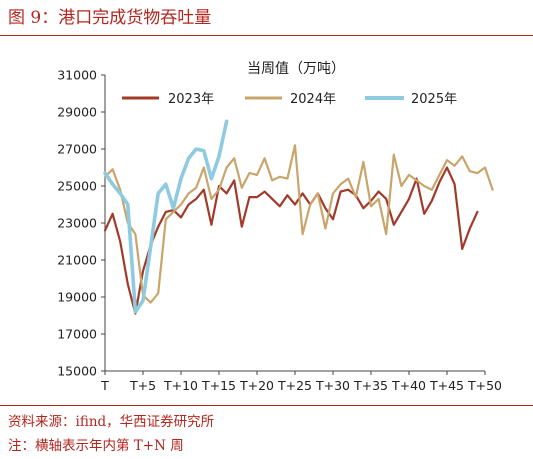  I want to click on y-tick-label: 17000, so click(77, 334).